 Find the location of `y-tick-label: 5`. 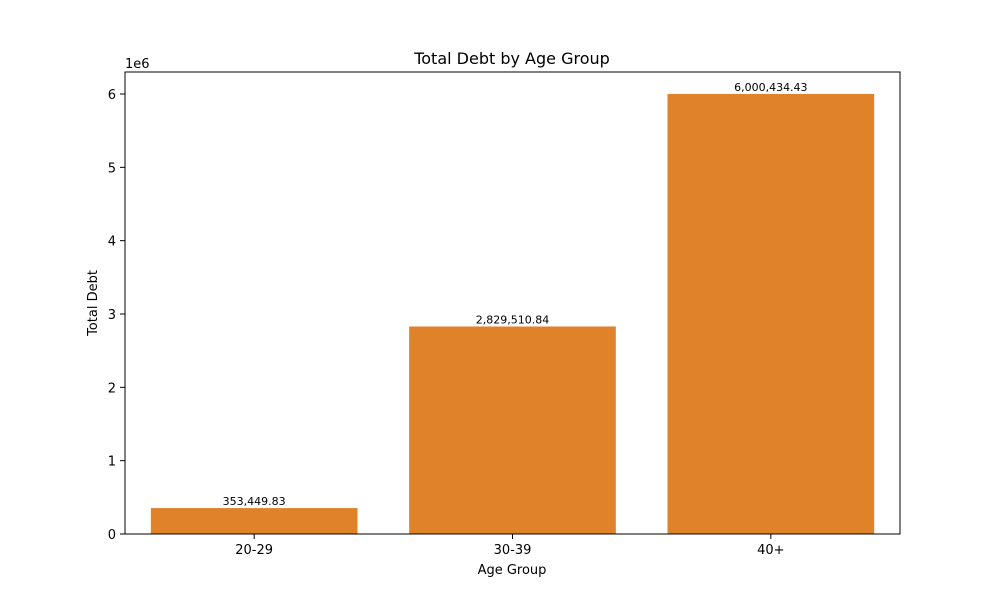

y-tick-label: 5 is located at coordinates (112, 168).